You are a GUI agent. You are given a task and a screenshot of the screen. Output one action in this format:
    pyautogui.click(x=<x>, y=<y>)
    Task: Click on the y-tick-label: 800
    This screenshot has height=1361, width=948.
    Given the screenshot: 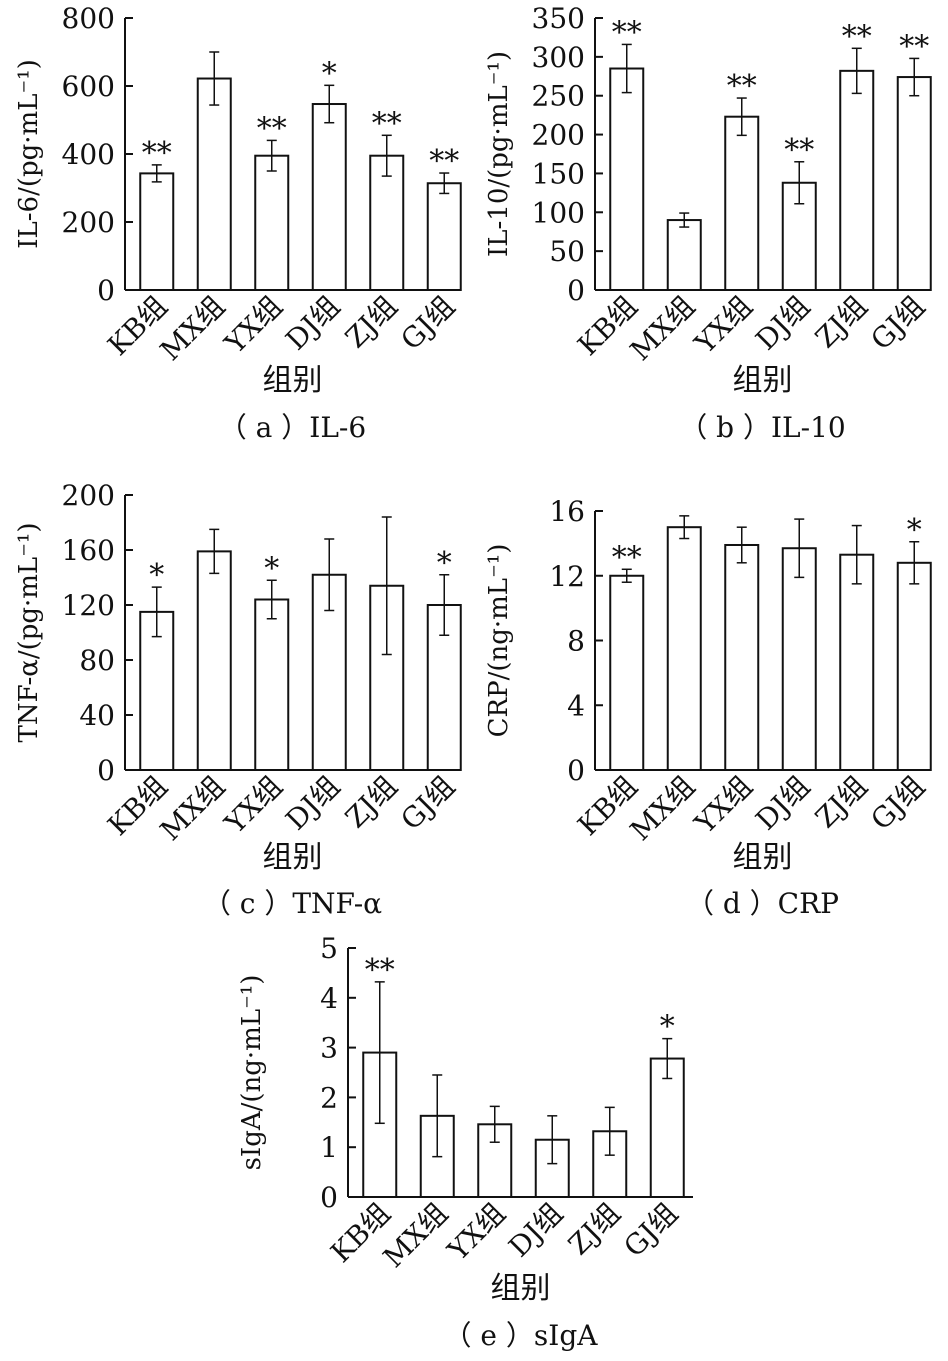 What is the action you would take?
    pyautogui.click(x=88, y=18)
    